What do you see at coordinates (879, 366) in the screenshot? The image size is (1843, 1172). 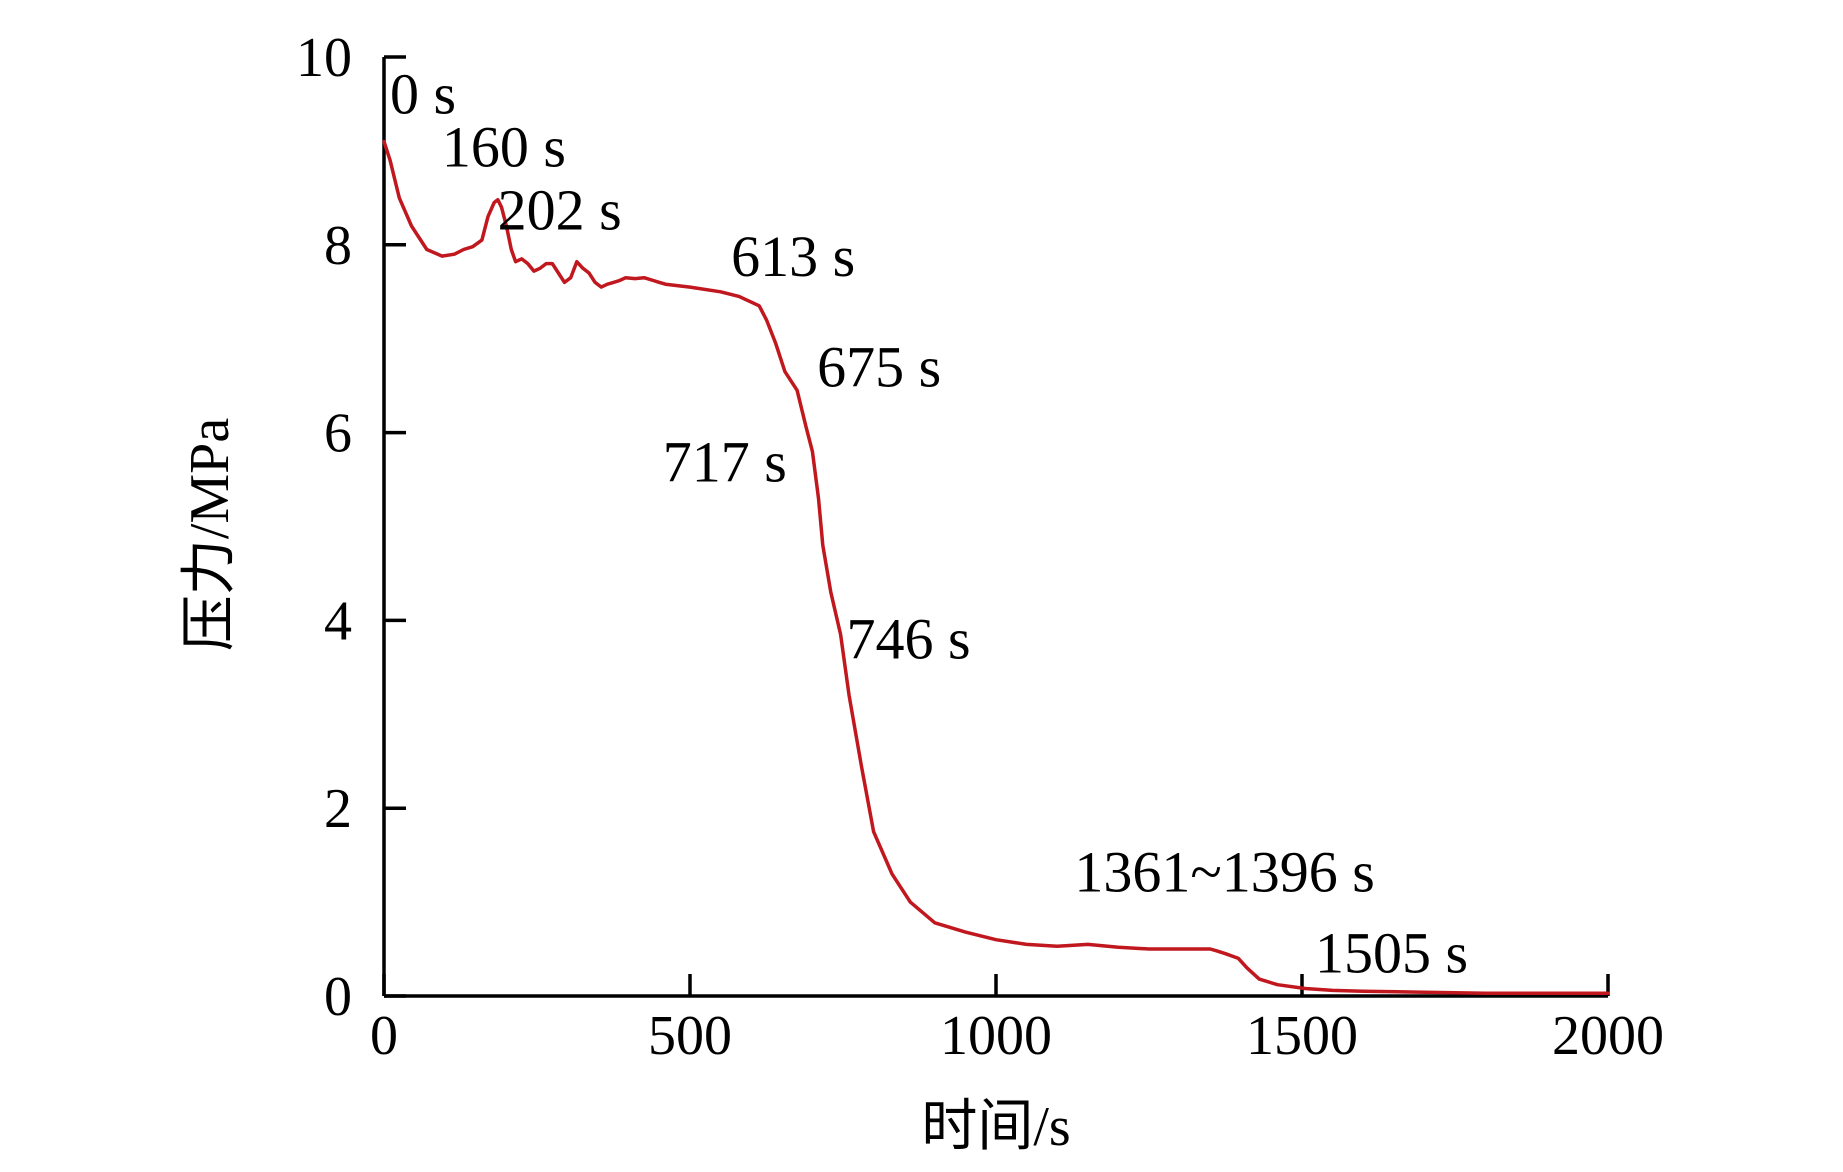 I see `data-label: 675 s` at bounding box center [879, 366].